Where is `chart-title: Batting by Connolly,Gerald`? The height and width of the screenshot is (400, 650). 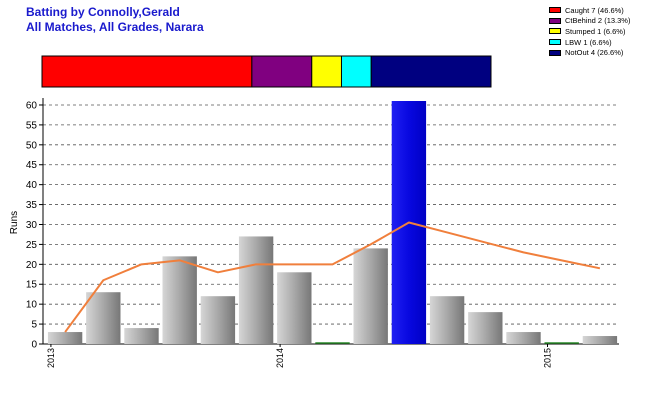 chart-title: Batting by Connolly,Gerald is located at coordinates (103, 12).